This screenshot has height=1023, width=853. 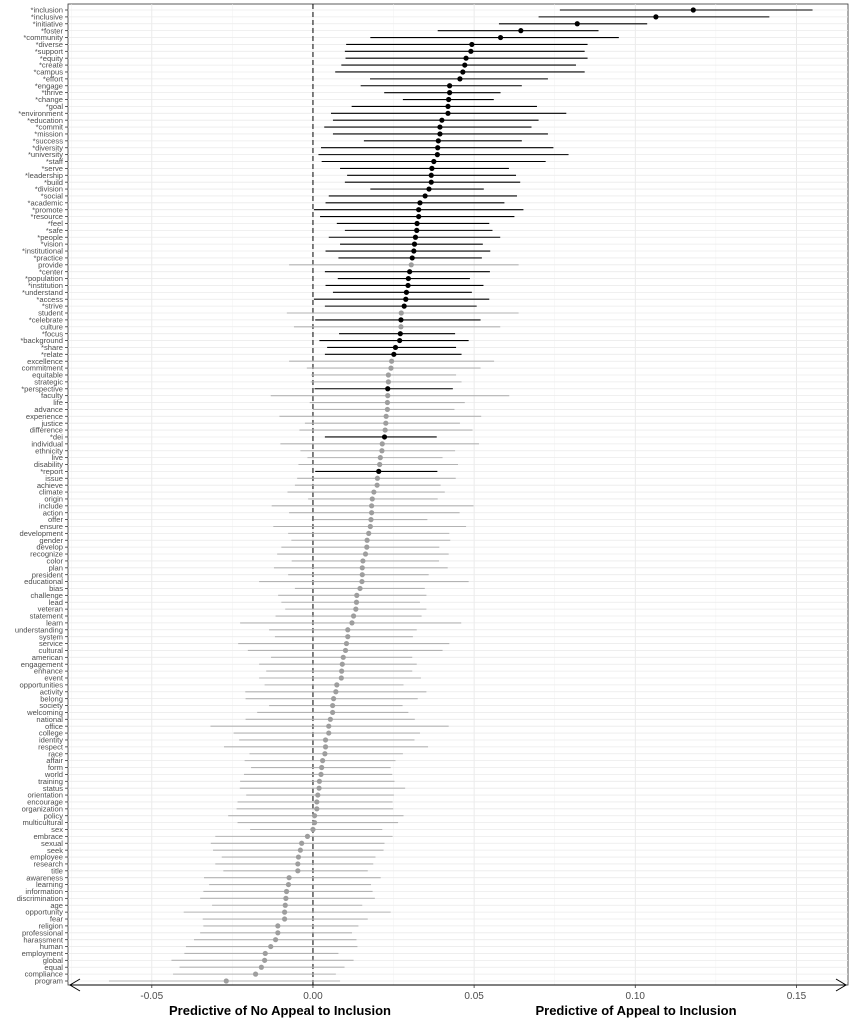 I want to click on y-tick-label: strategic, so click(x=48, y=381).